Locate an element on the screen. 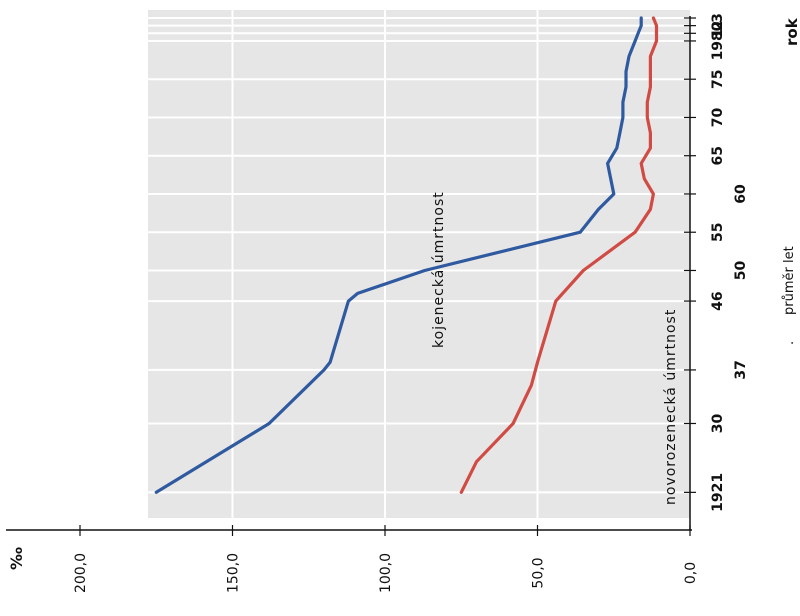  average-label: průměr let is located at coordinates (789, 280).